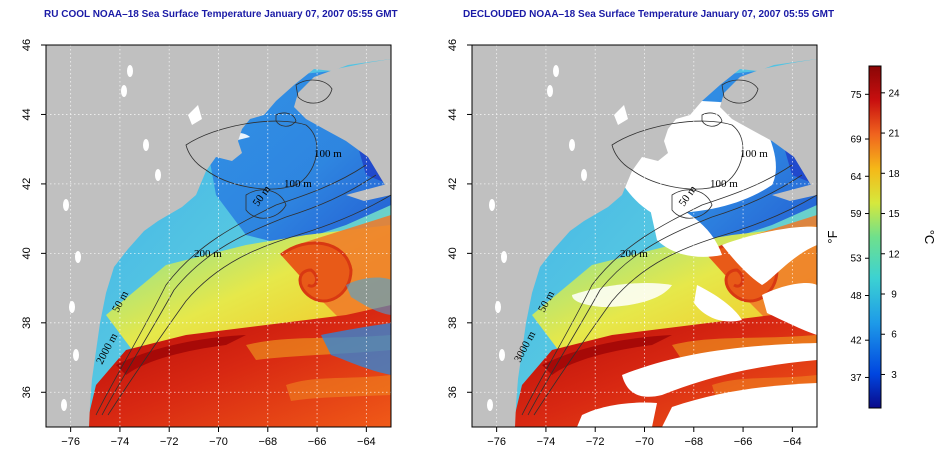 The width and height of the screenshot is (950, 475). I want to click on colorbar-scale, so click(875, 237).